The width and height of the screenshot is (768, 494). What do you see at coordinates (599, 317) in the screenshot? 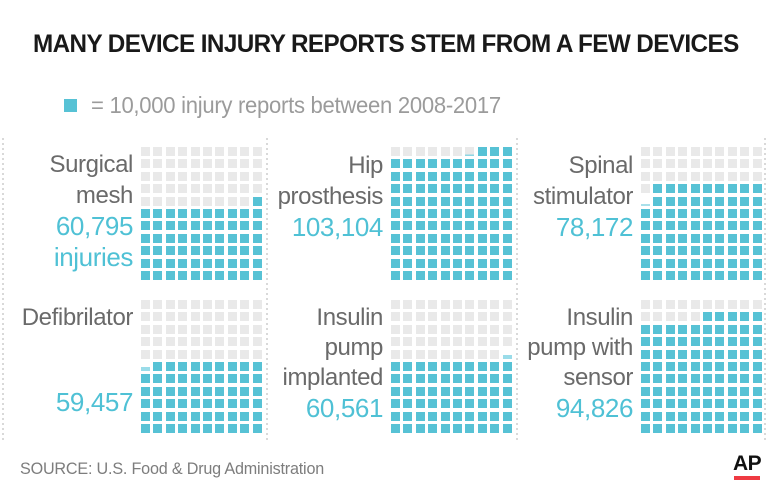
I see `device-name-line: Insulin` at bounding box center [599, 317].